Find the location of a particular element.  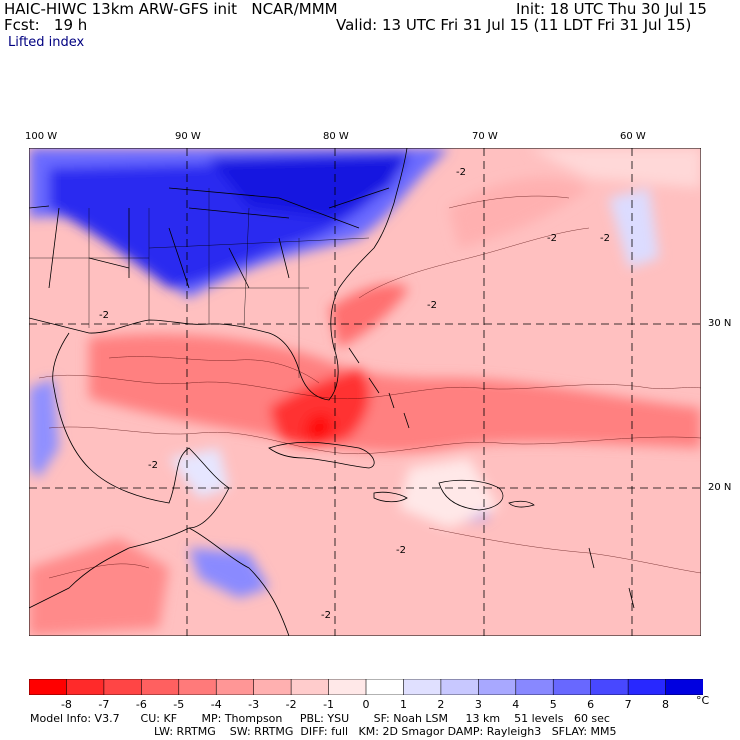

colorbar-label: 7 is located at coordinates (628, 704).